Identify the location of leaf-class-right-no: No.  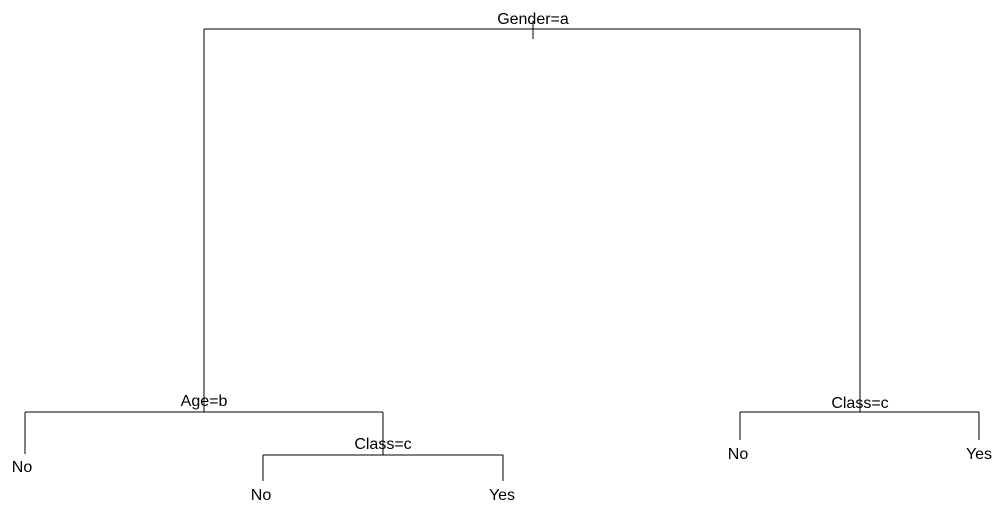
(738, 454).